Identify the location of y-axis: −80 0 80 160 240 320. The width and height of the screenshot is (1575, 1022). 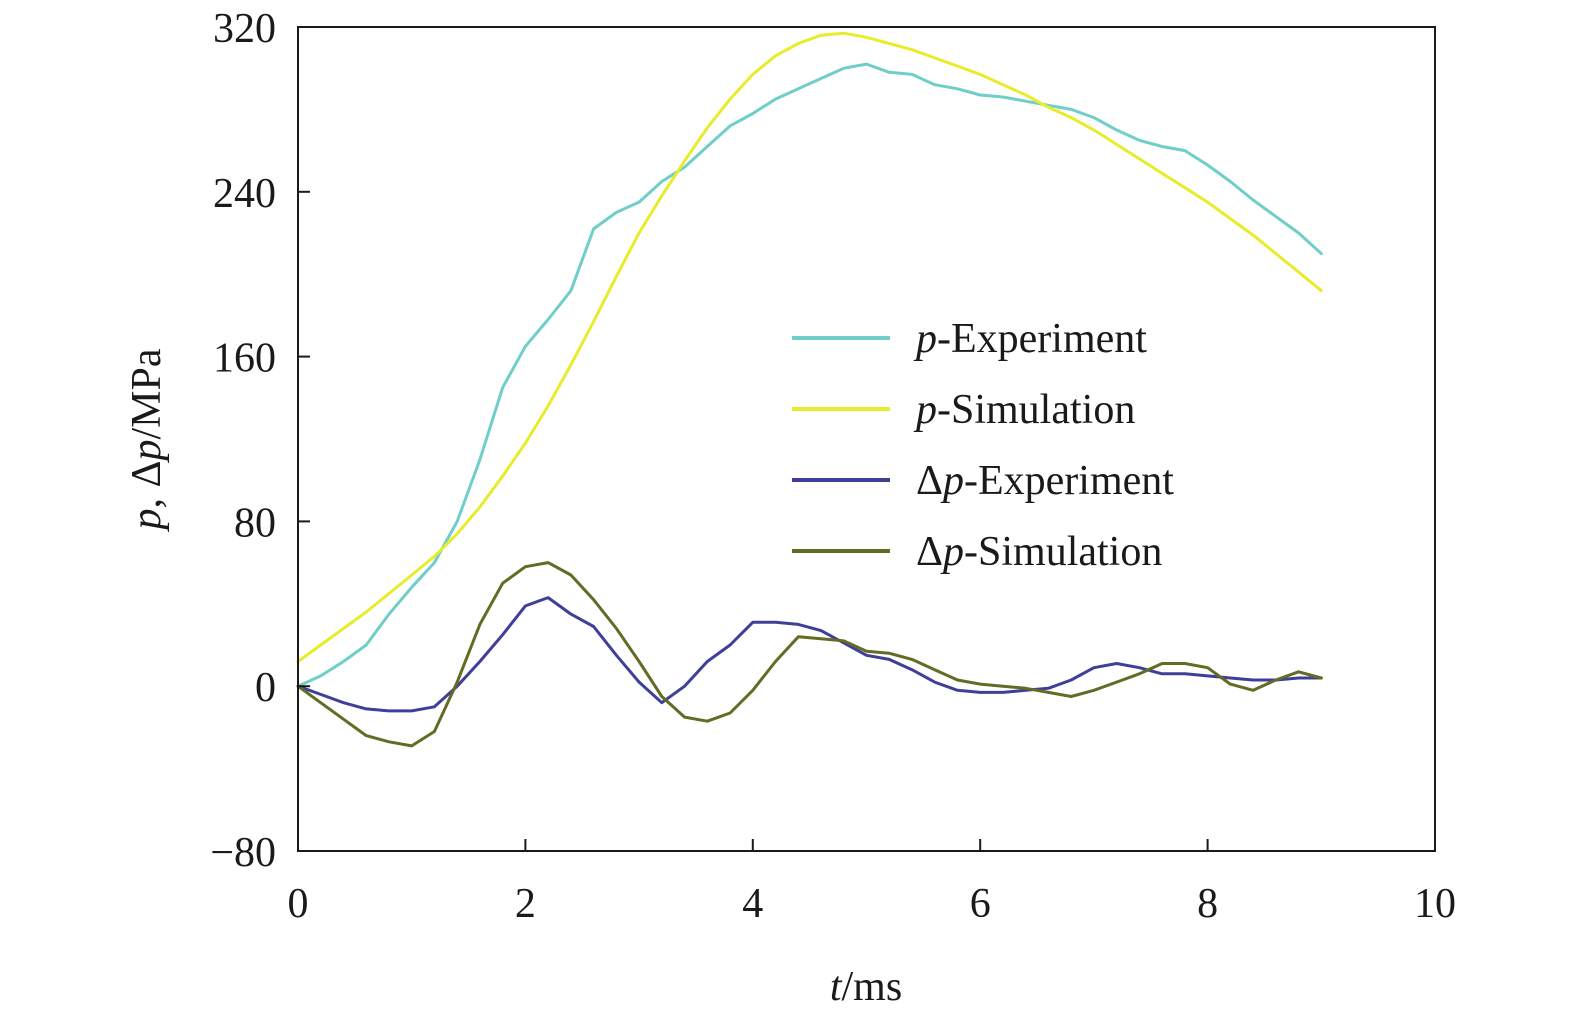
(260, 441).